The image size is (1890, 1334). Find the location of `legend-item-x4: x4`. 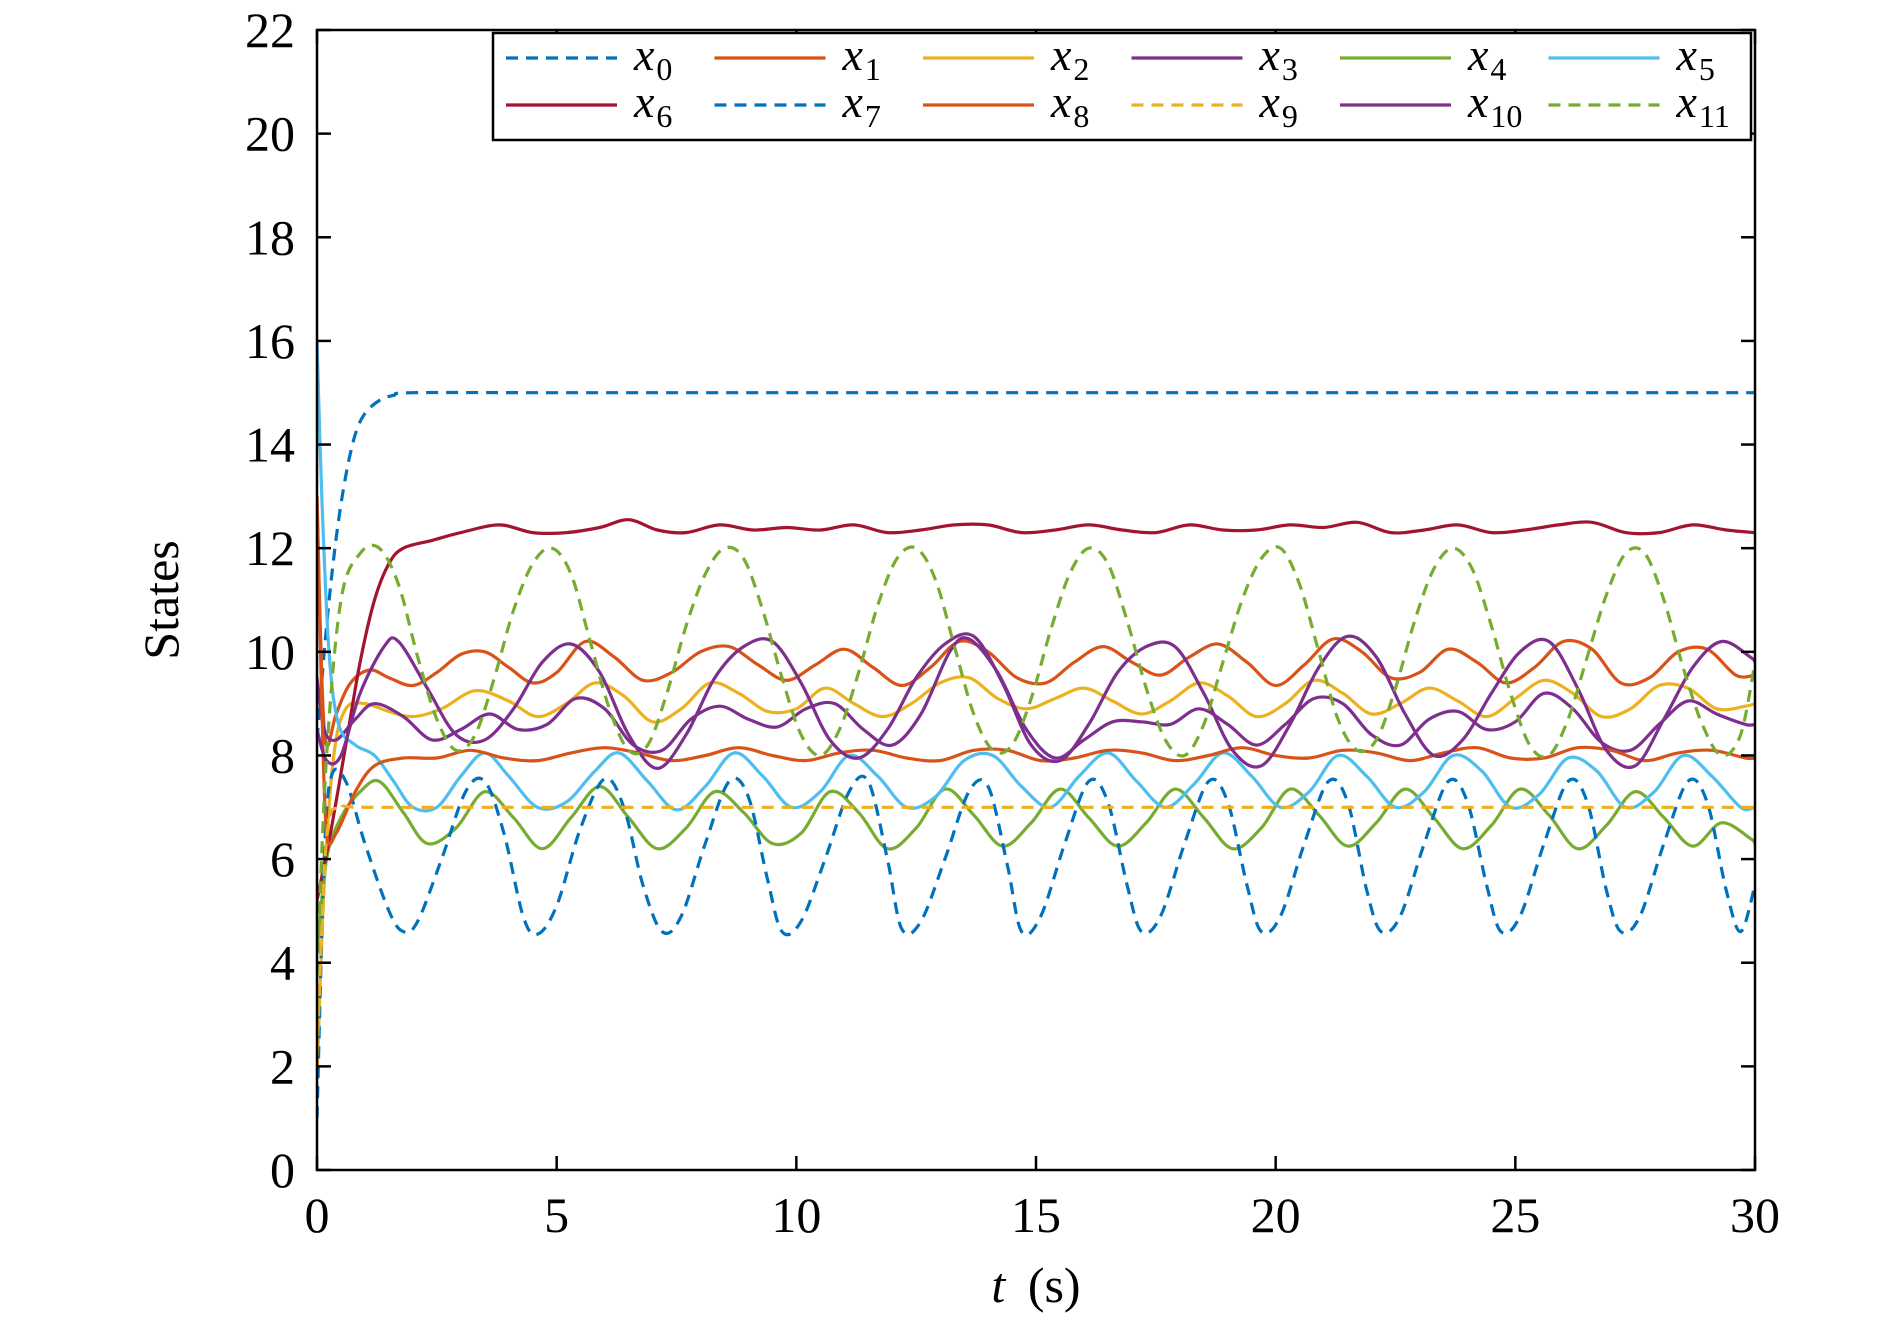

legend-item-x4: x4 is located at coordinates (1423, 58).